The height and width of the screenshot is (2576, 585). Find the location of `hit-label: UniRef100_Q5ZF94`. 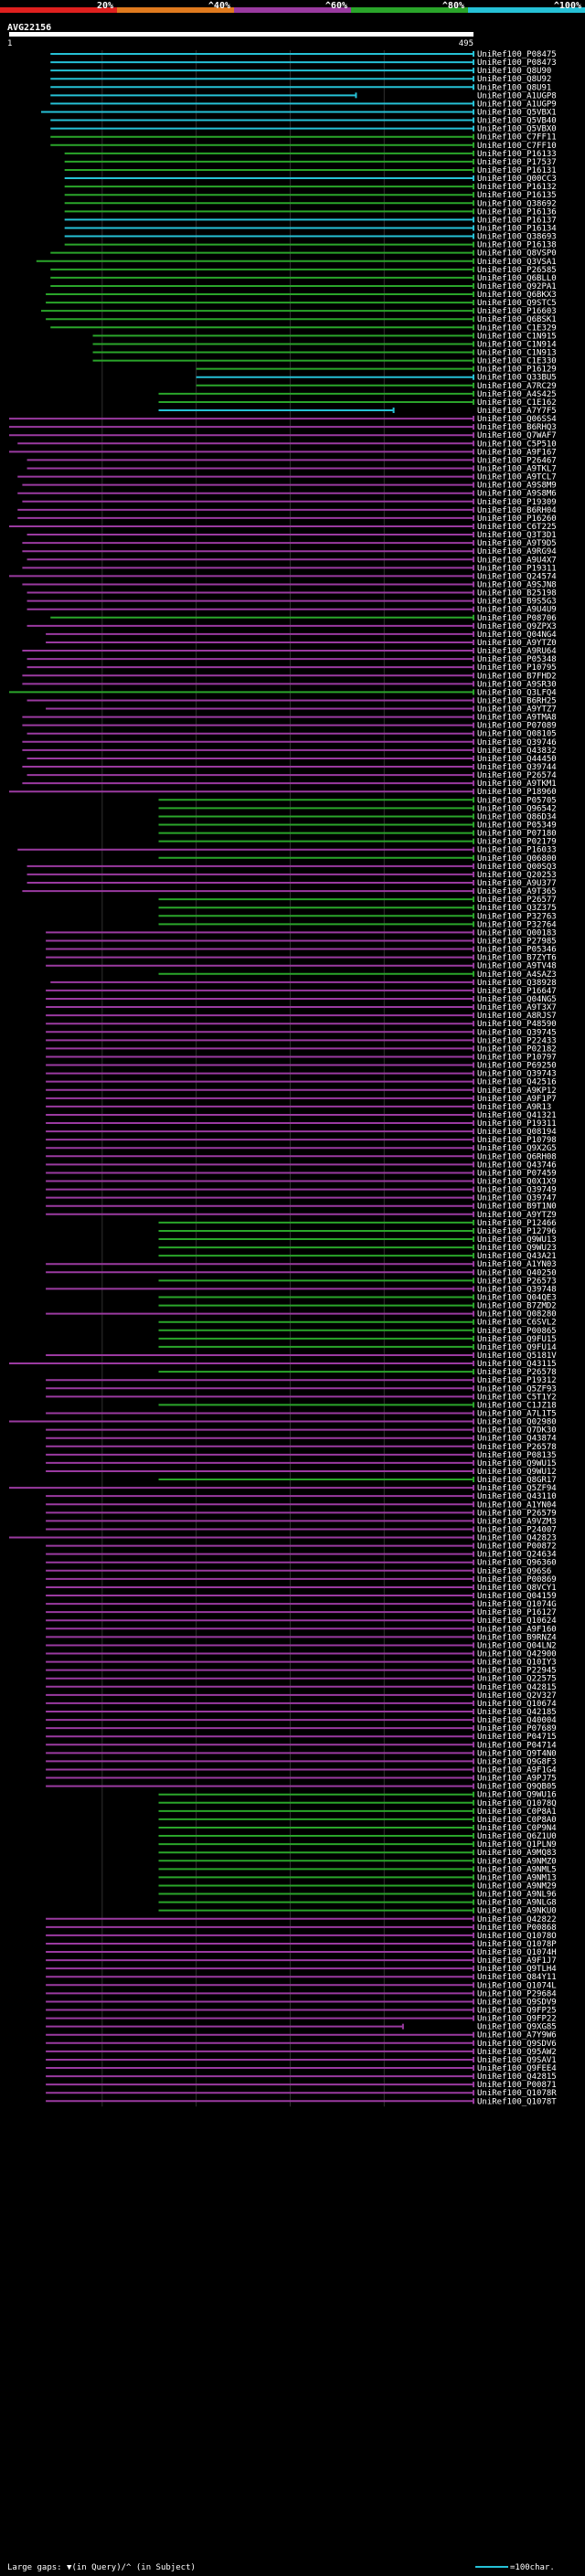

hit-label: UniRef100_Q5ZF94 is located at coordinates (517, 1488).